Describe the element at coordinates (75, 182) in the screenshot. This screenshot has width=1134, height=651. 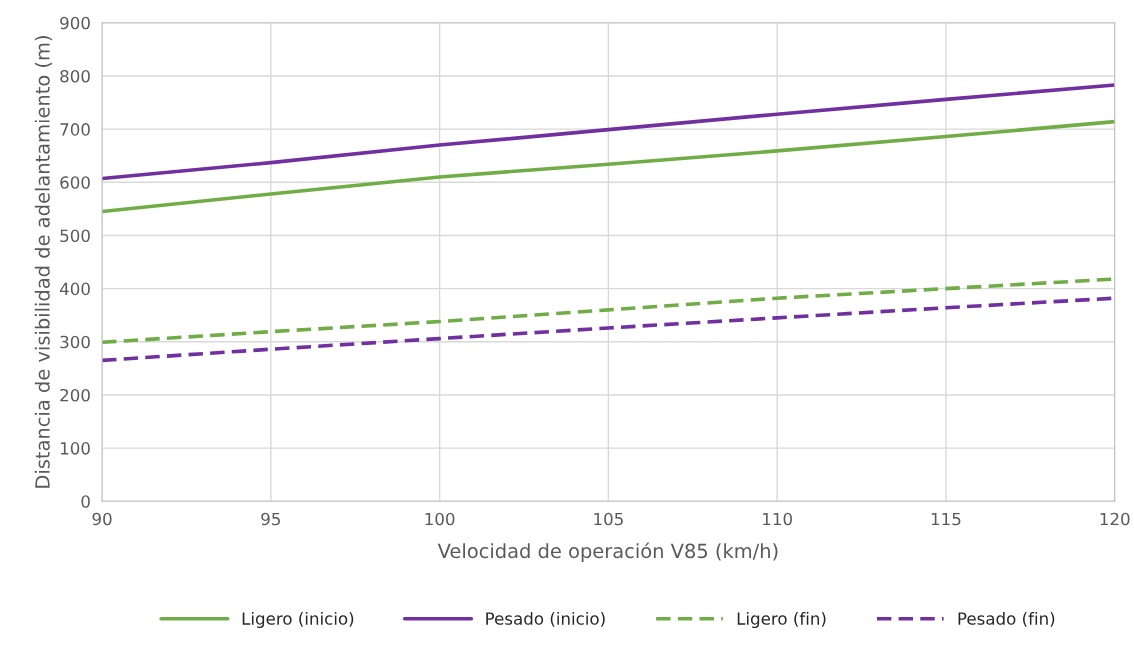
I see `y-tick-label: 600` at that location.